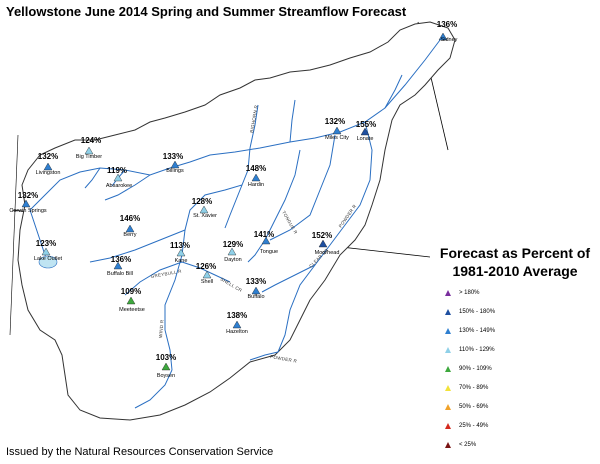 The width and height of the screenshot is (600, 464). Describe the element at coordinates (119, 177) in the screenshot. I see `site-marker: 119% Absarokee` at that location.